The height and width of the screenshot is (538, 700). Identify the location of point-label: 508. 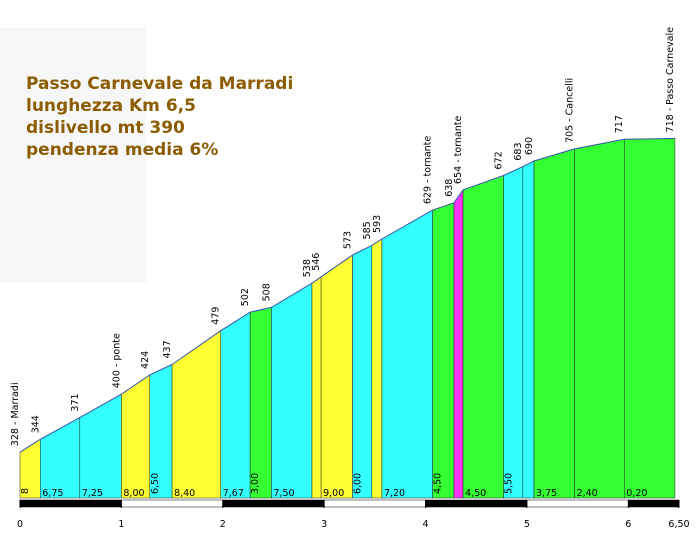
(266, 292).